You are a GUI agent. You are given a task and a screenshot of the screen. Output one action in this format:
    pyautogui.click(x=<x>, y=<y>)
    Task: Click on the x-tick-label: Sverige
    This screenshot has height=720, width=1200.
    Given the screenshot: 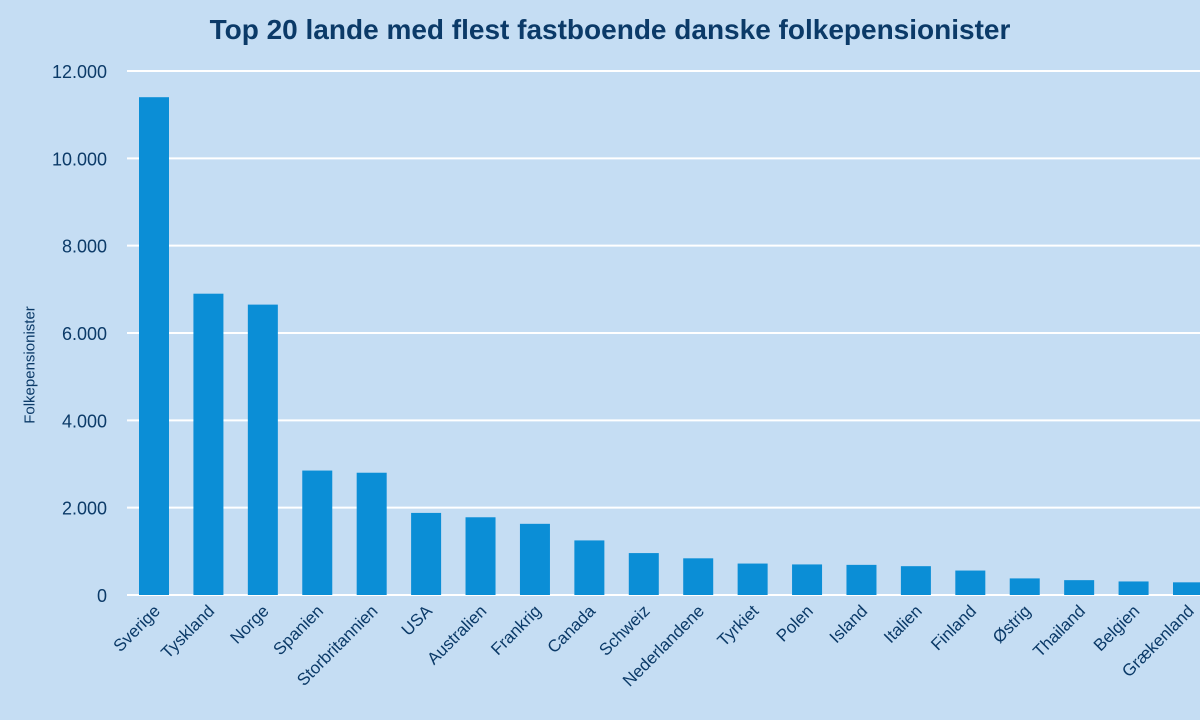 What is the action you would take?
    pyautogui.click(x=137, y=628)
    